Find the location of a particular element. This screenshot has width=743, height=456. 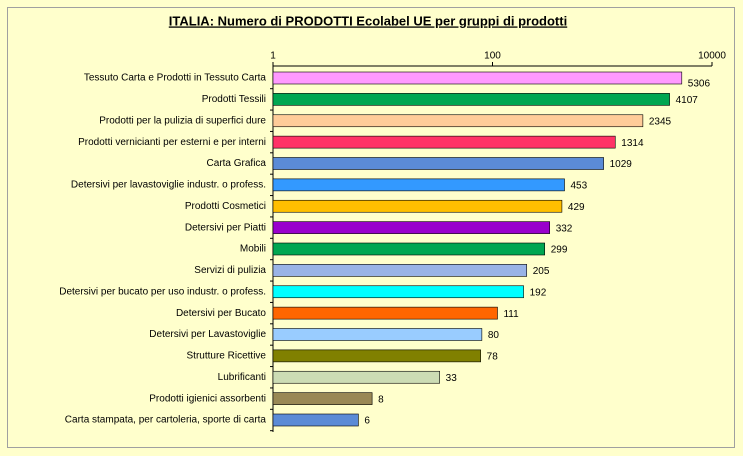

data-label: 332 is located at coordinates (564, 228).